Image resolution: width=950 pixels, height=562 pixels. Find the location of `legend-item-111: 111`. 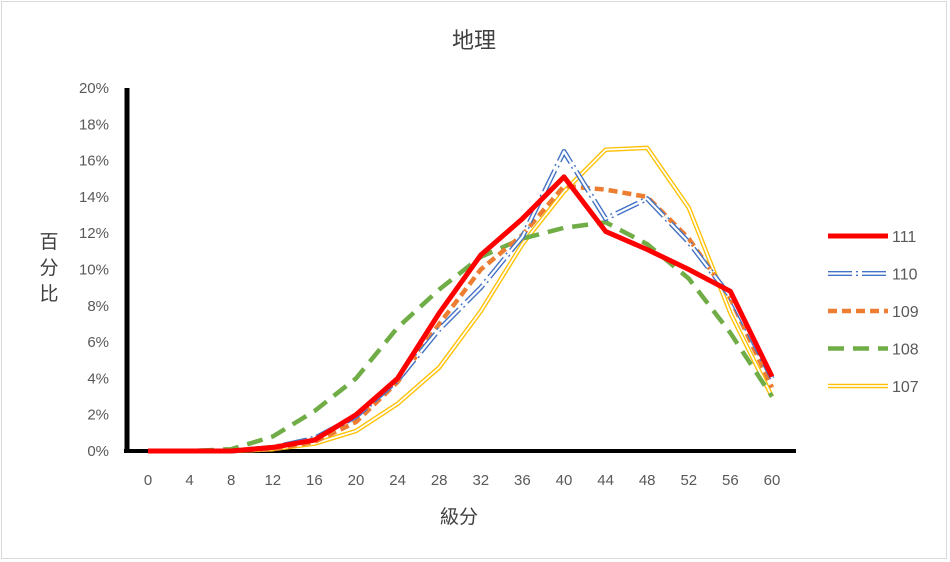

legend-item-111: 111 is located at coordinates (872, 237).